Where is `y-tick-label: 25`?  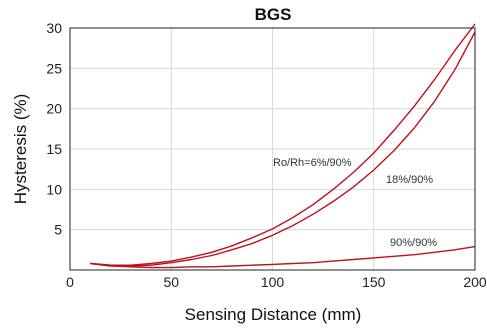 y-tick-label: 25 is located at coordinates (54, 68).